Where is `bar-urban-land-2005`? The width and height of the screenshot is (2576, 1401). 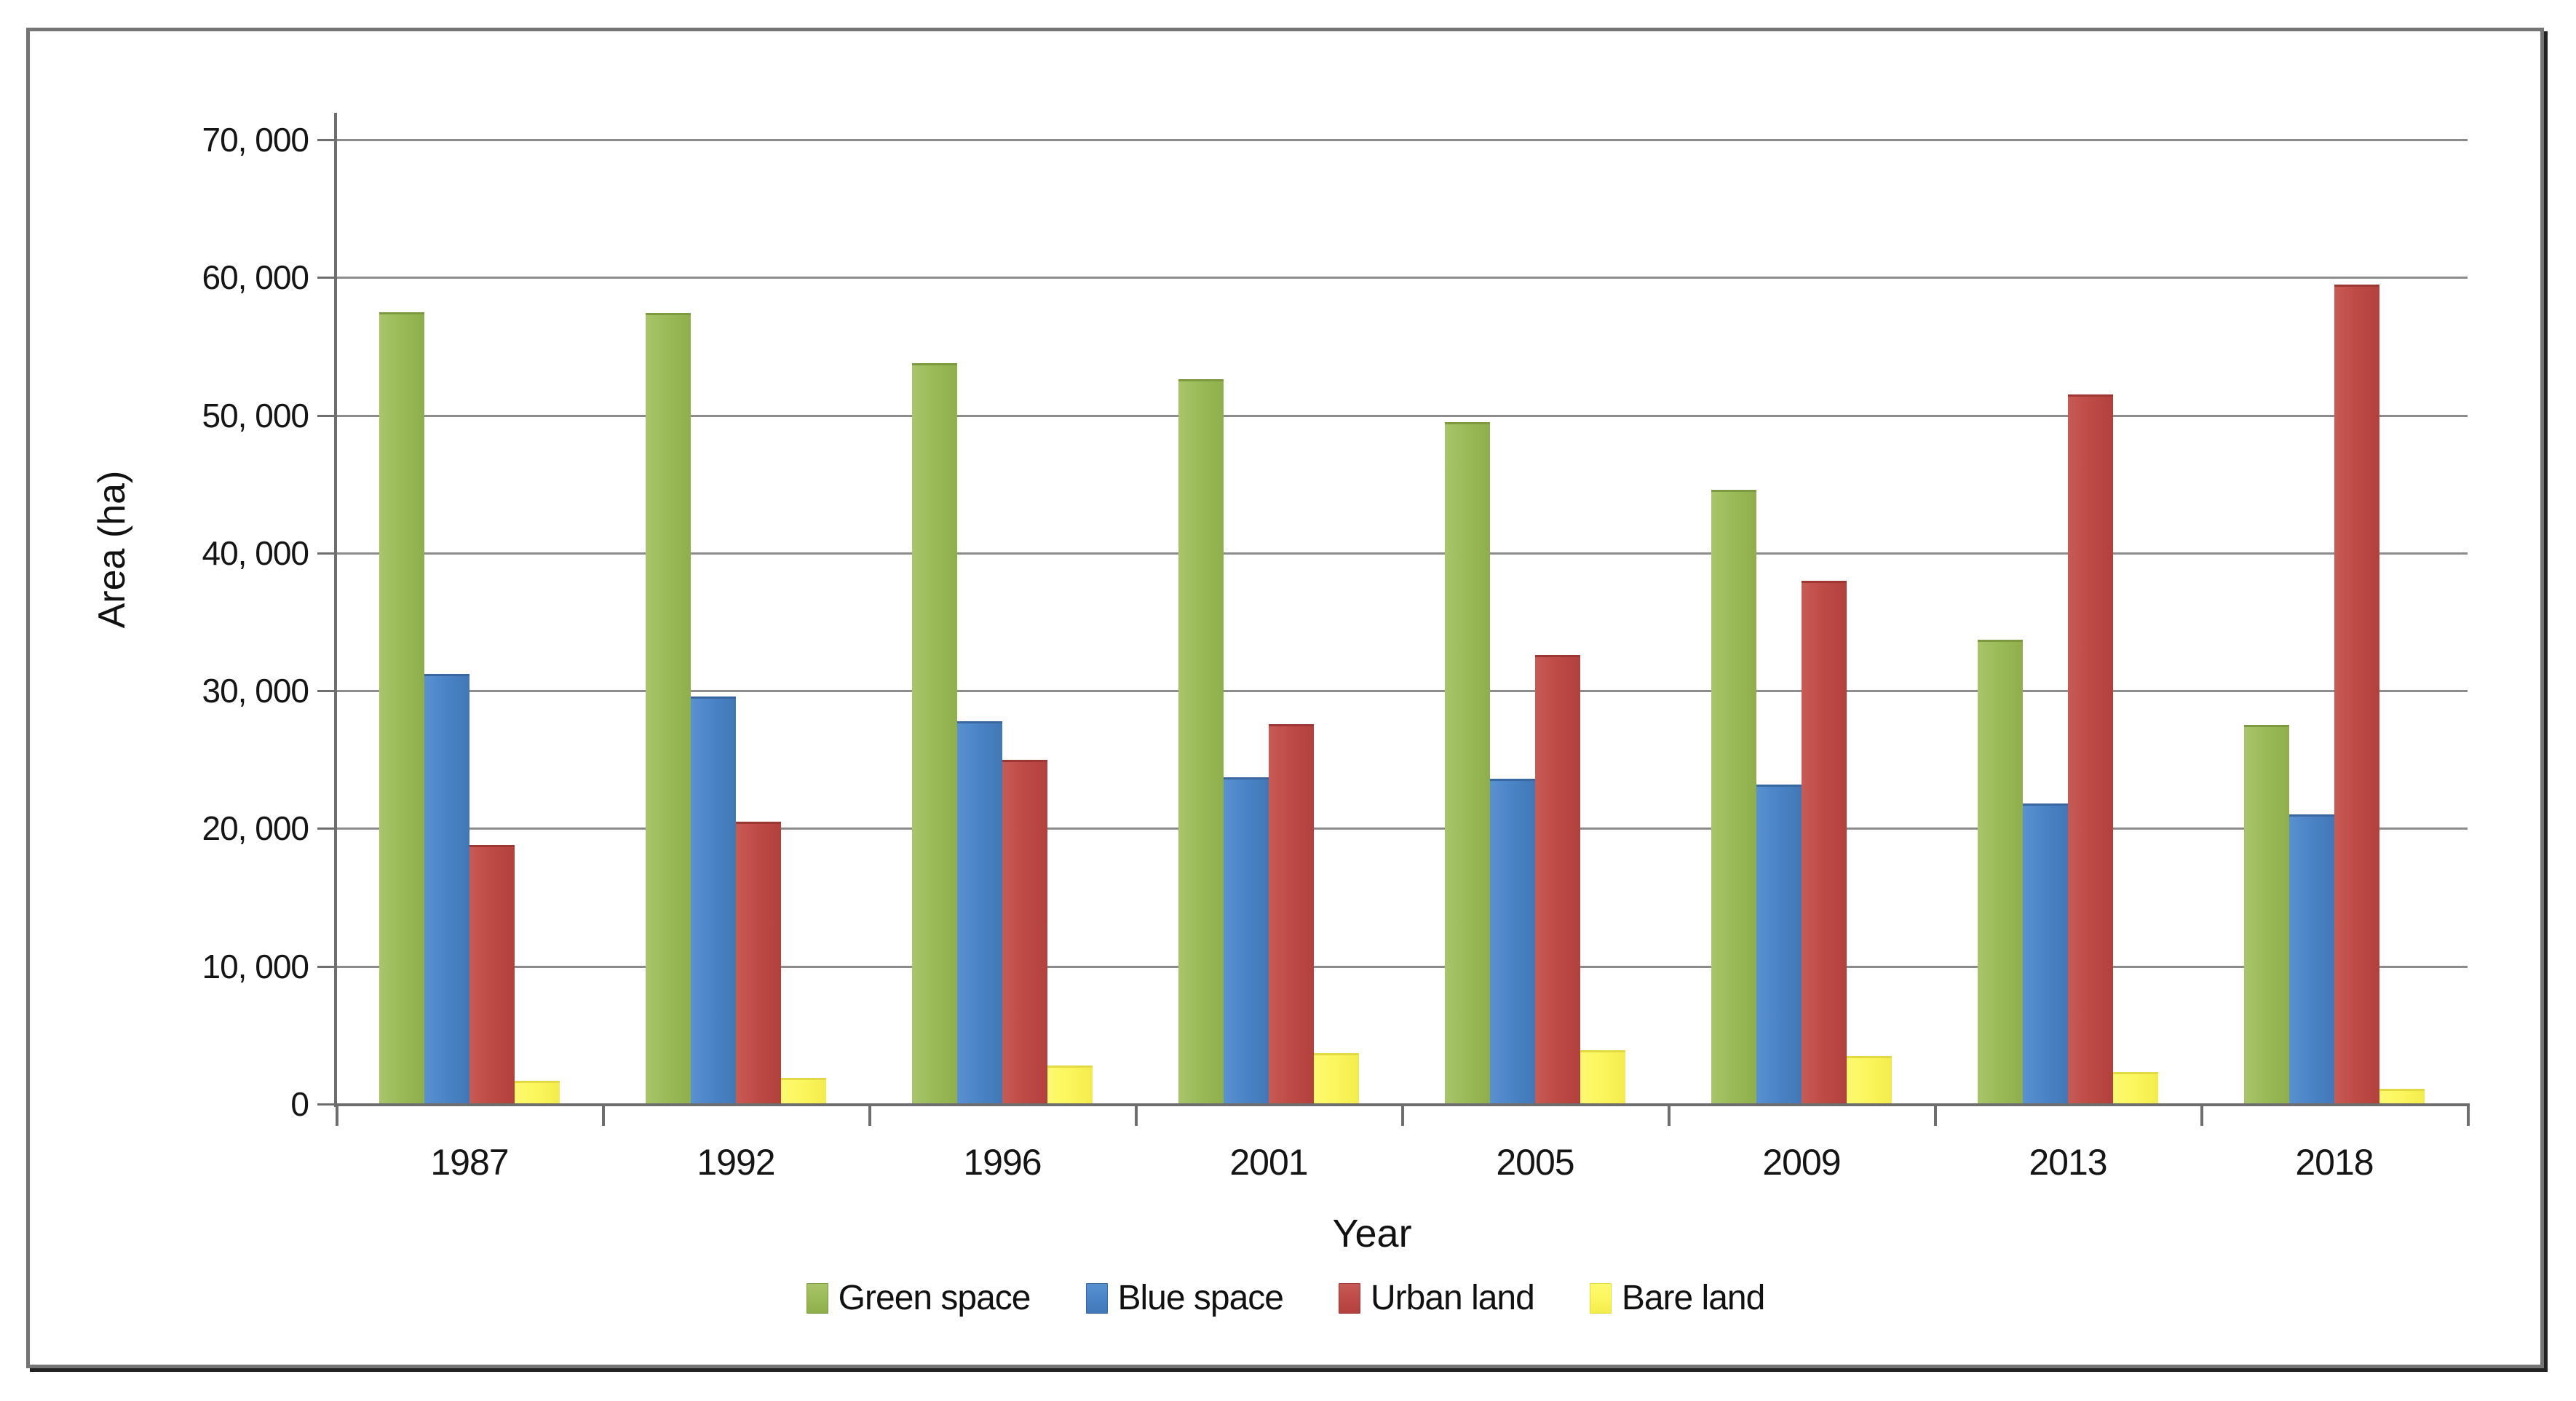
bar-urban-land-2005 is located at coordinates (1557, 879).